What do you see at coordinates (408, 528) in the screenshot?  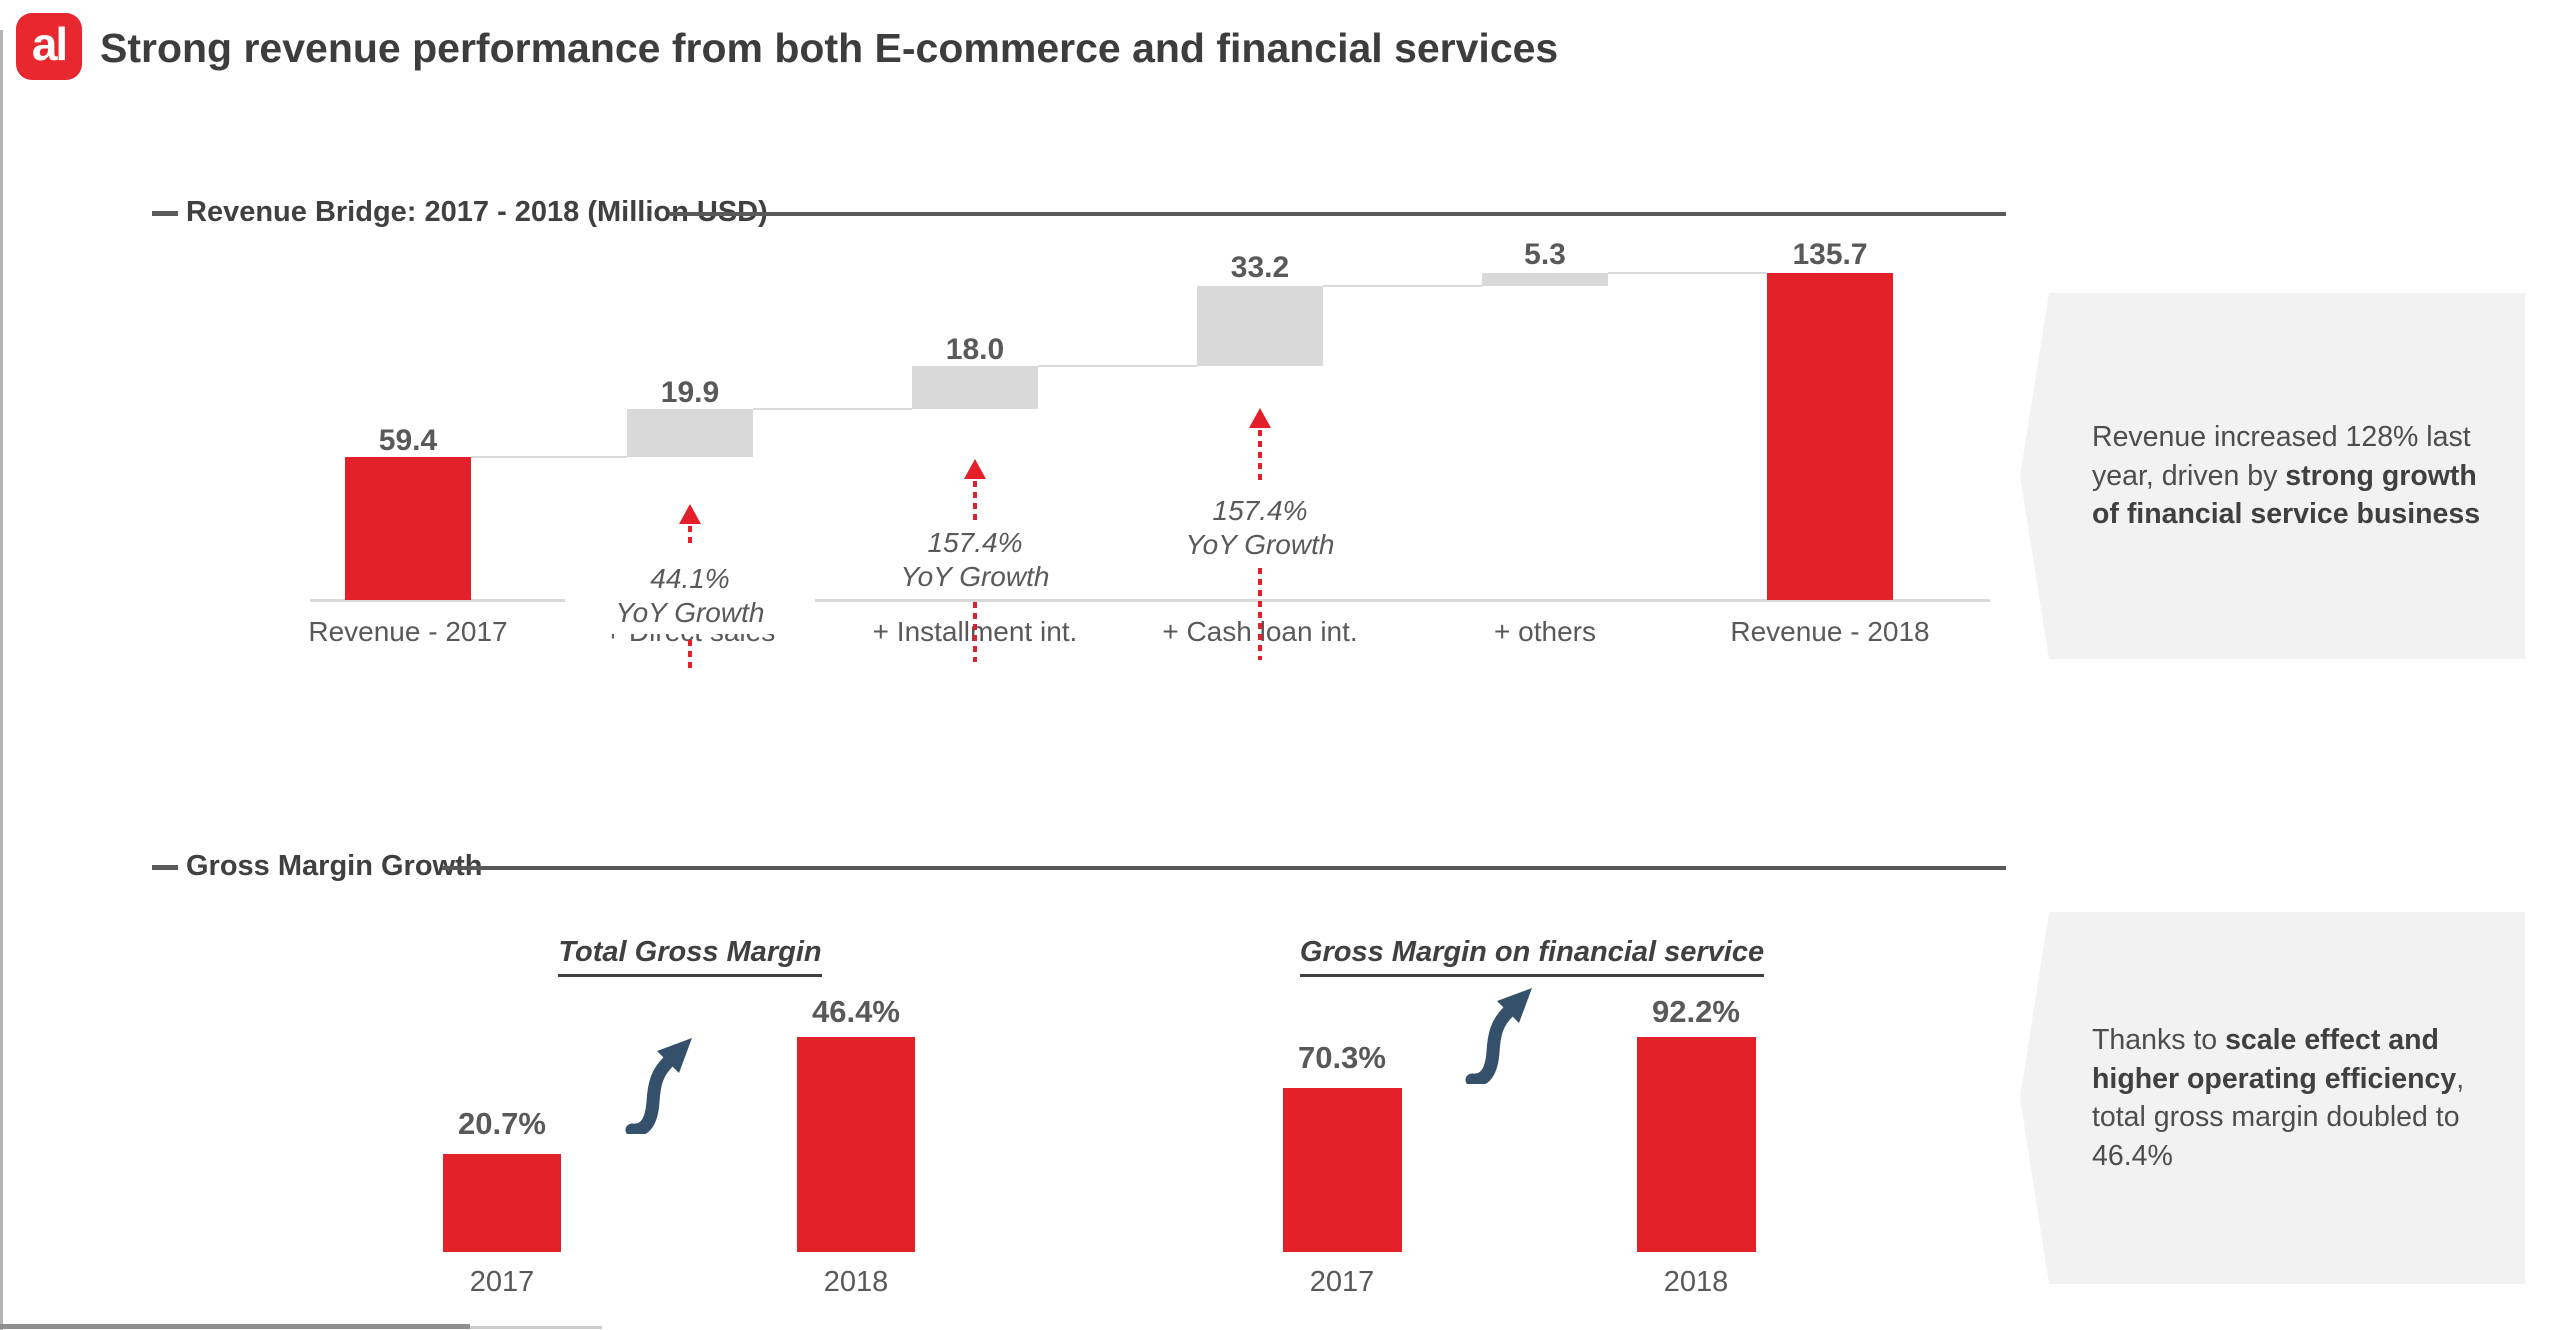 I see `bar-revenue-2017` at bounding box center [408, 528].